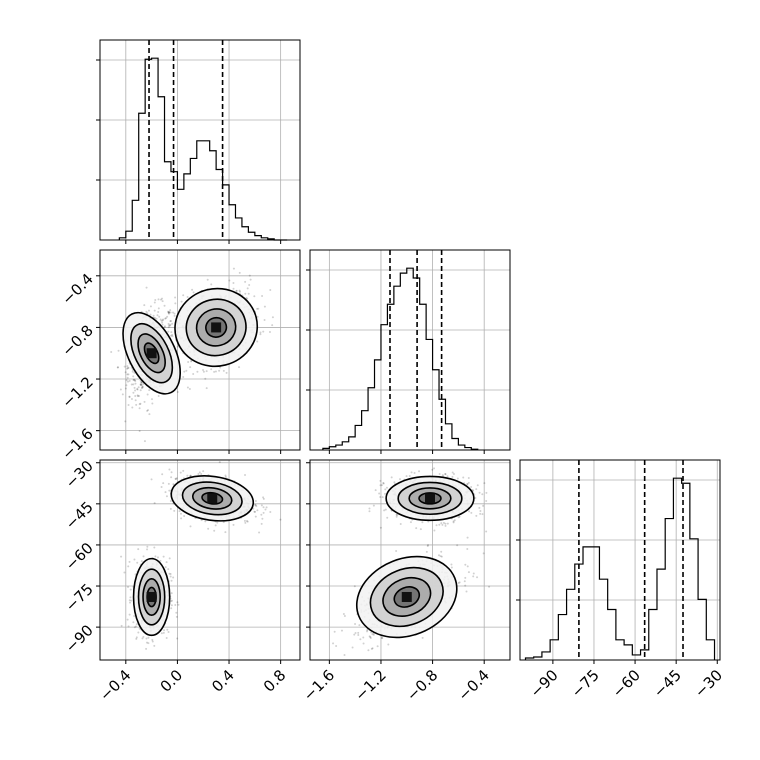  Describe the element at coordinates (275, 681) in the screenshot. I see `x-tick-label: 0.8` at that location.